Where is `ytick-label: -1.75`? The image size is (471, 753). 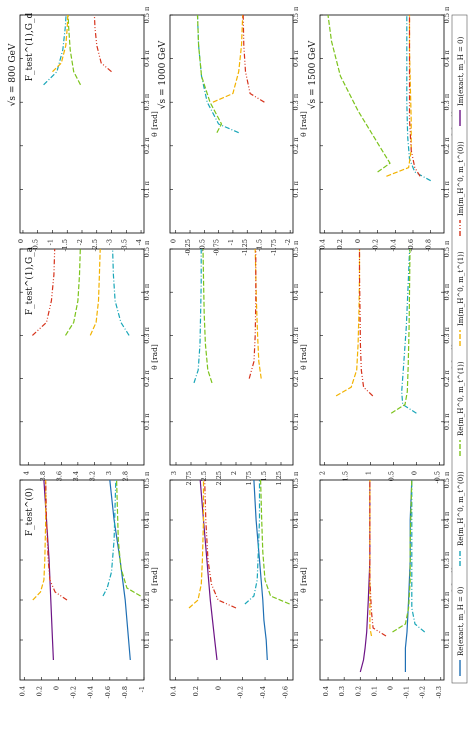 ytick-label: -1.75 is located at coordinates (274, 247).